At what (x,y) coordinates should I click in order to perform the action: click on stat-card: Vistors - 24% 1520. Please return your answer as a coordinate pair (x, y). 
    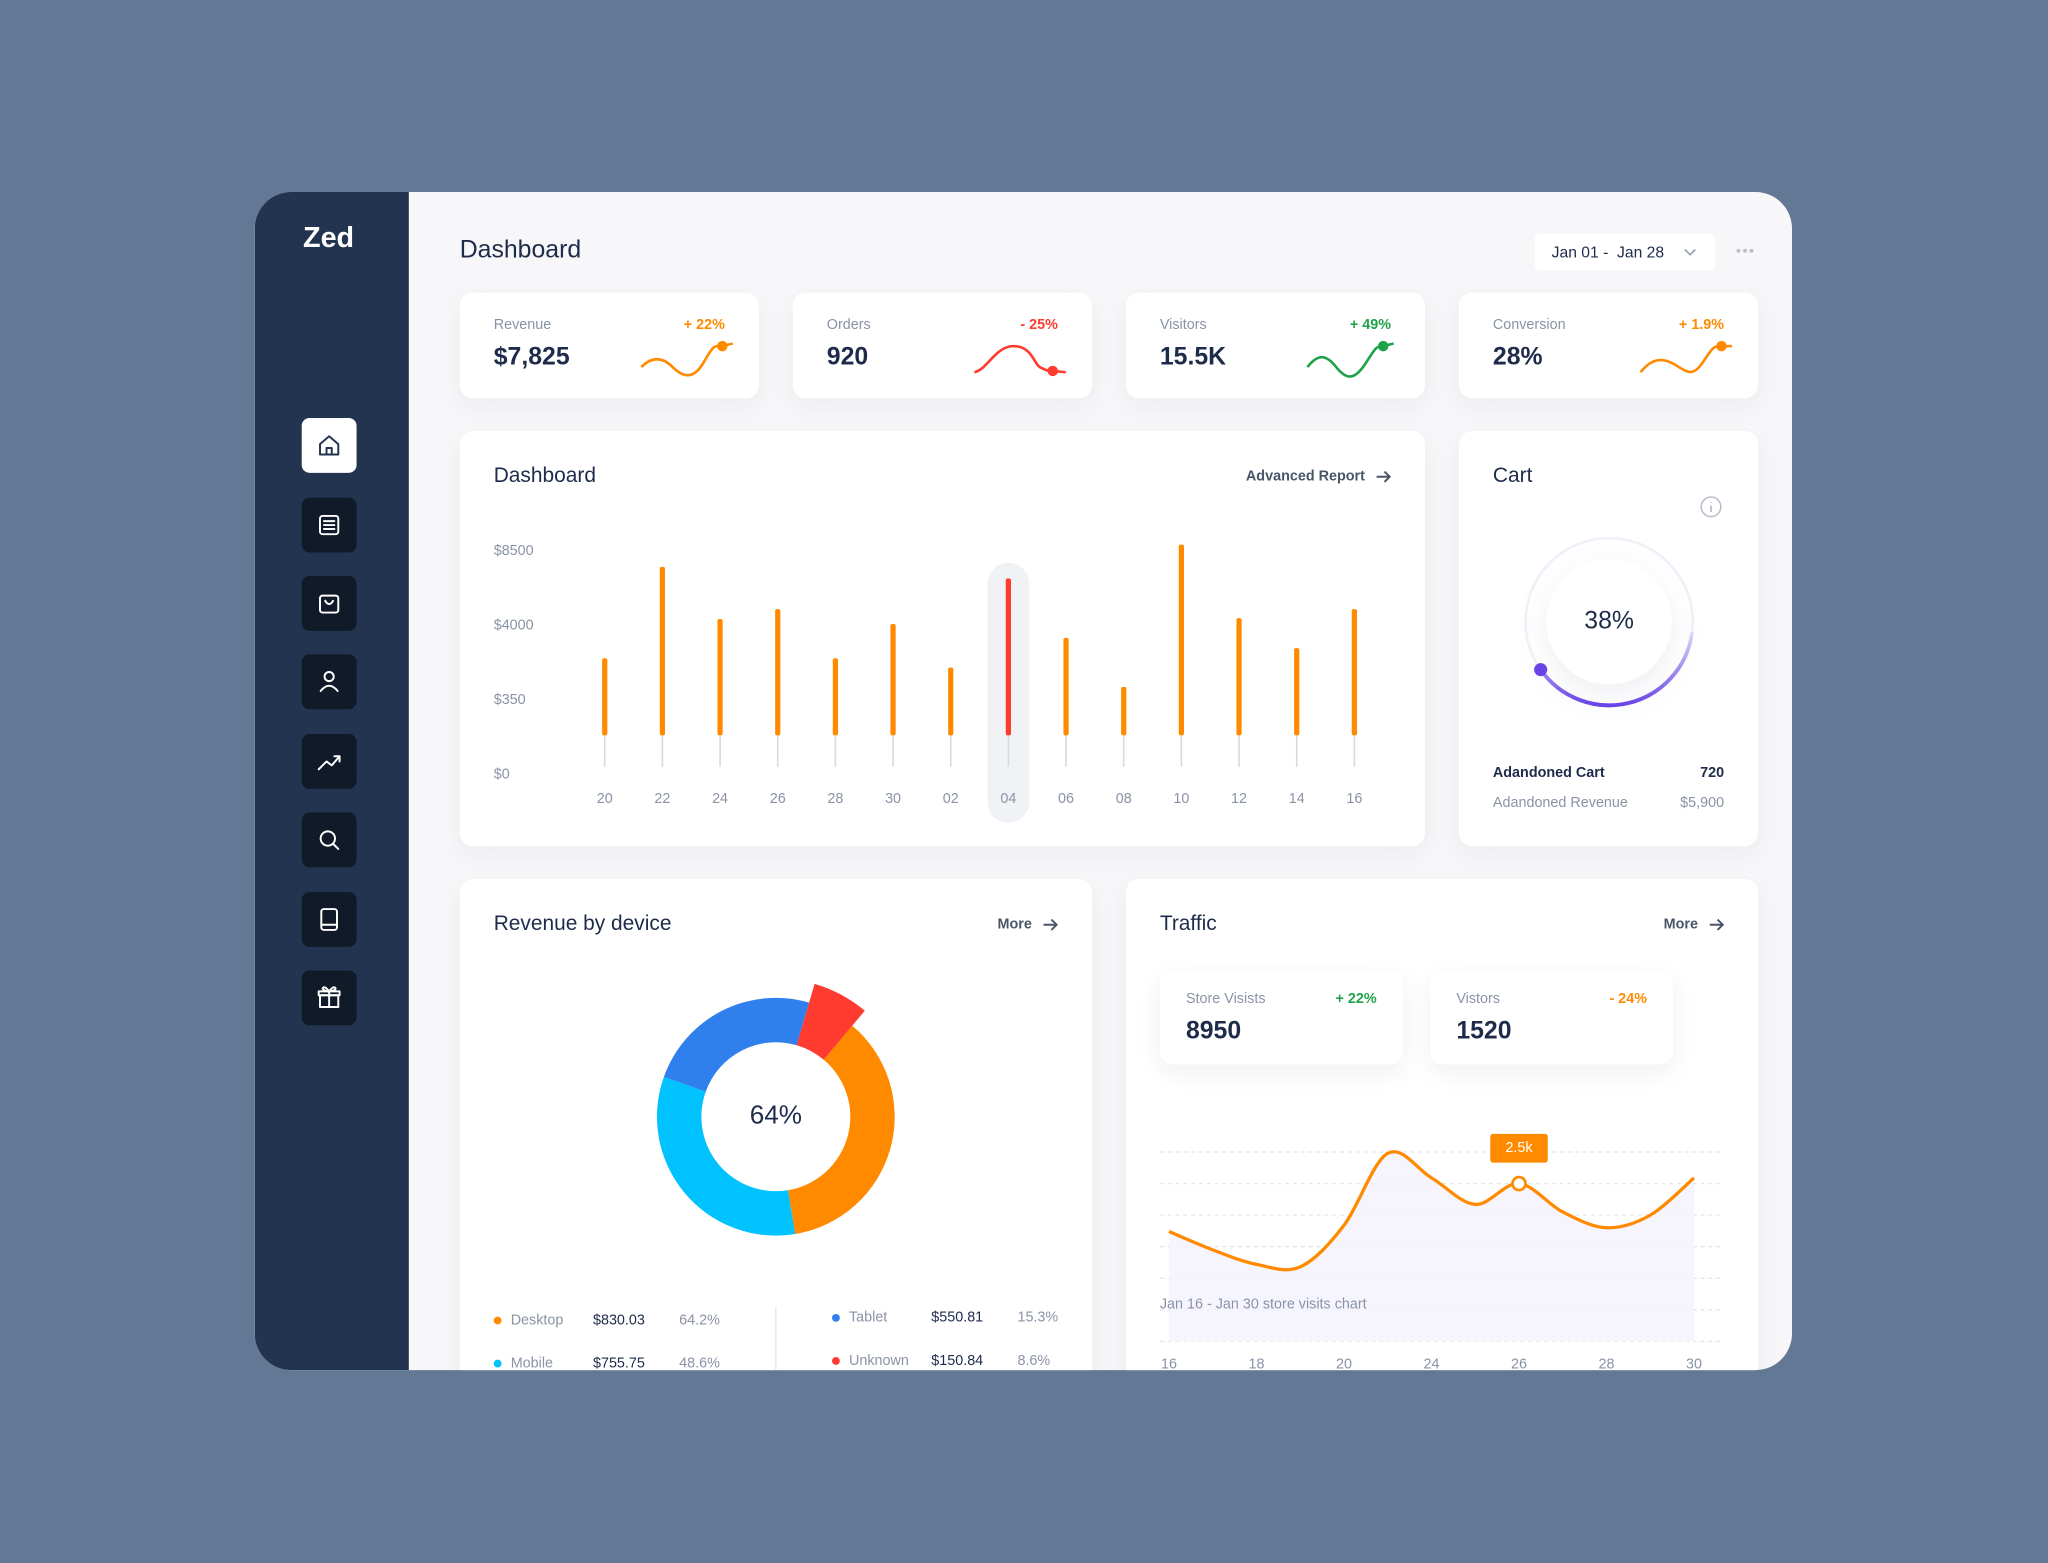
    Looking at the image, I should click on (1552, 1017).